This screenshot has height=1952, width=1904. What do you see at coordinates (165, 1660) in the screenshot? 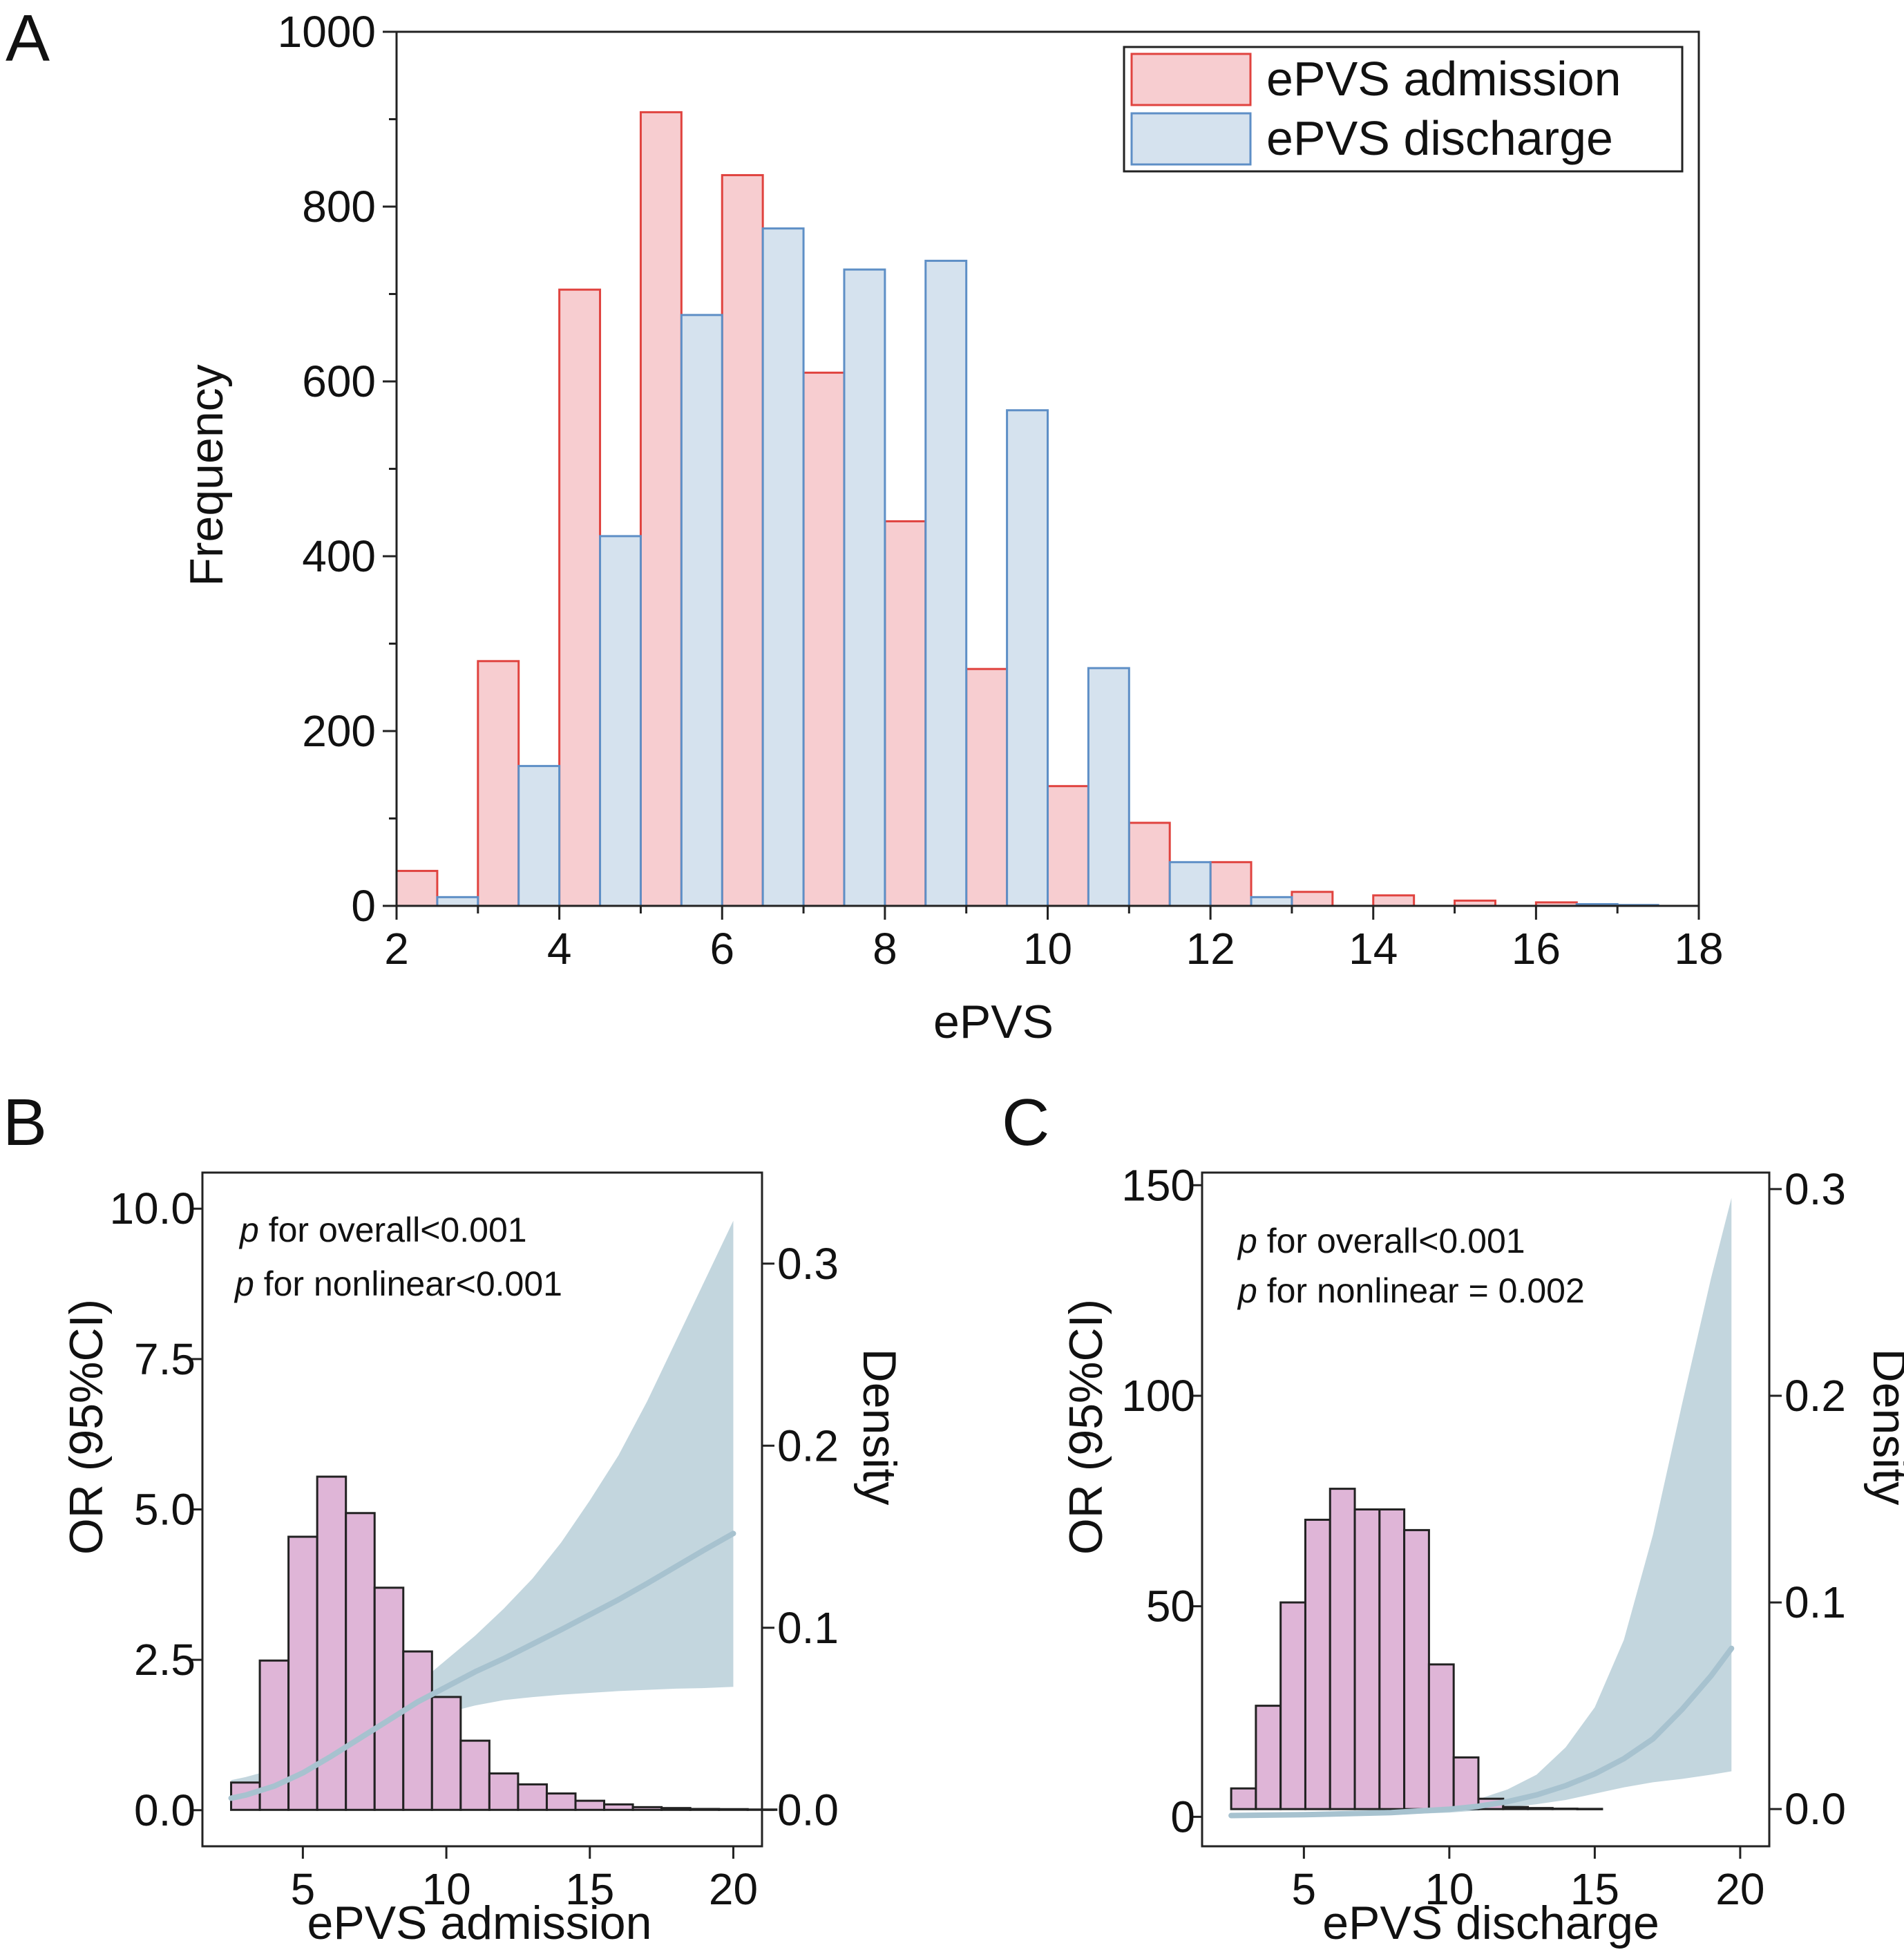
I see `panel-b-y-tick-label-1: 2.5` at bounding box center [165, 1660].